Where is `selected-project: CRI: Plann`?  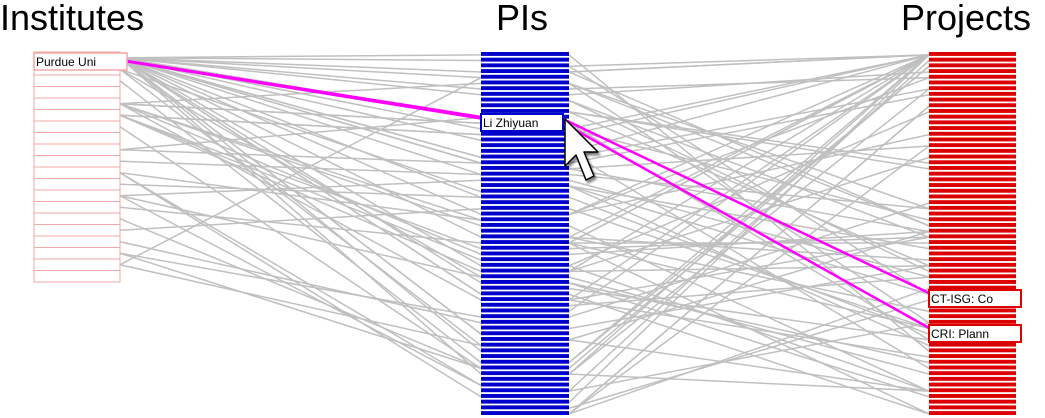 selected-project: CRI: Plann is located at coordinates (975, 333).